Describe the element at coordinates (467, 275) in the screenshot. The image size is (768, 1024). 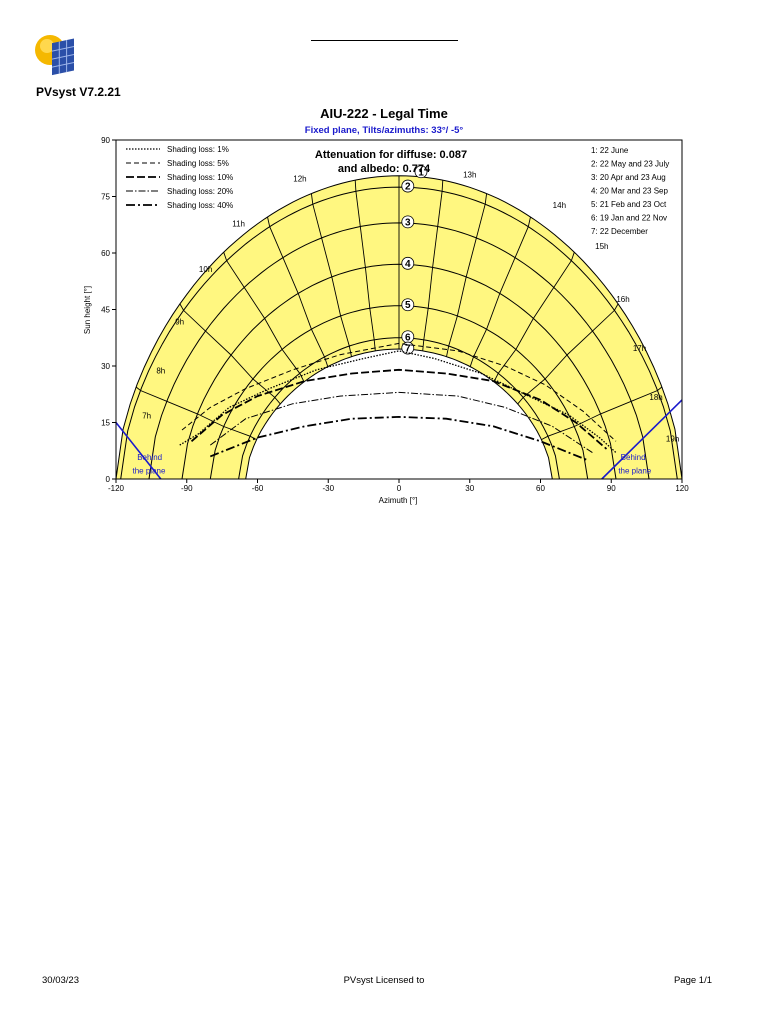
I see `hour-line-15h` at that location.